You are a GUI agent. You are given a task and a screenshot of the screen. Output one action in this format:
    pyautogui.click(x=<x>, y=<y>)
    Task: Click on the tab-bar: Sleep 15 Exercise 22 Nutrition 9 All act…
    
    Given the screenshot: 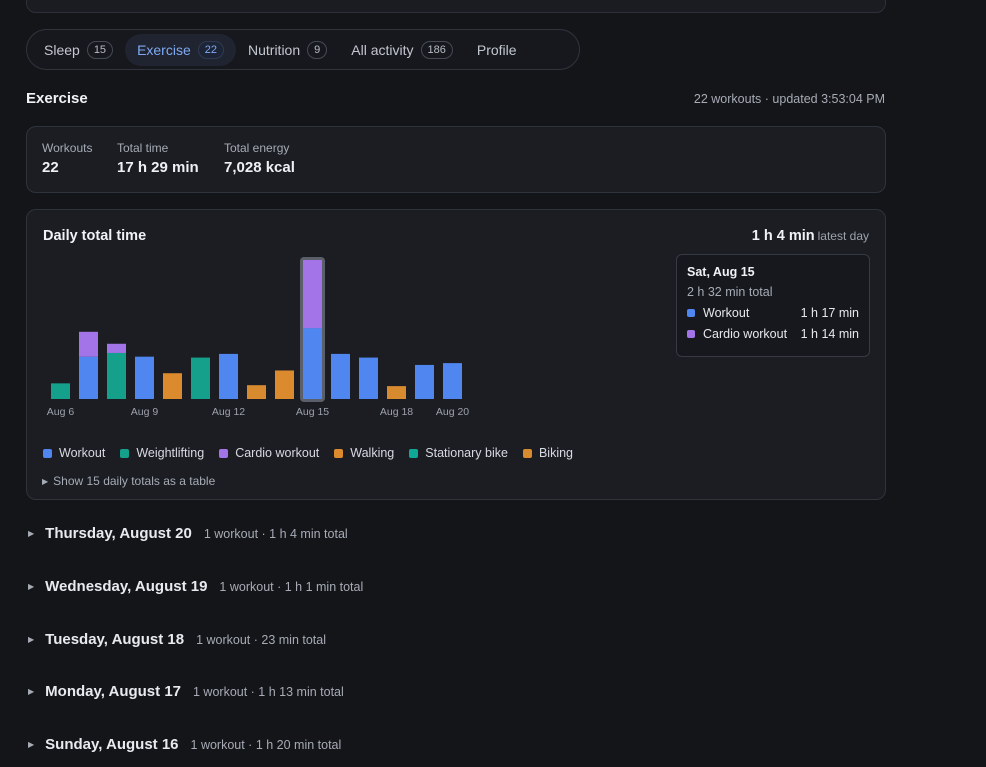 What is the action you would take?
    pyautogui.click(x=303, y=49)
    